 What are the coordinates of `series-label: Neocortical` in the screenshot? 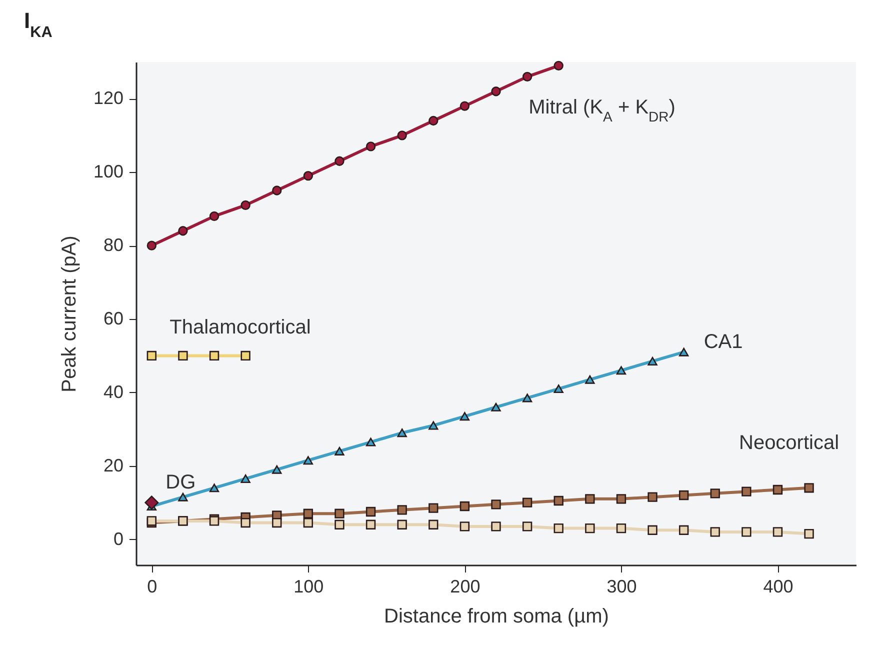 It's located at (789, 443).